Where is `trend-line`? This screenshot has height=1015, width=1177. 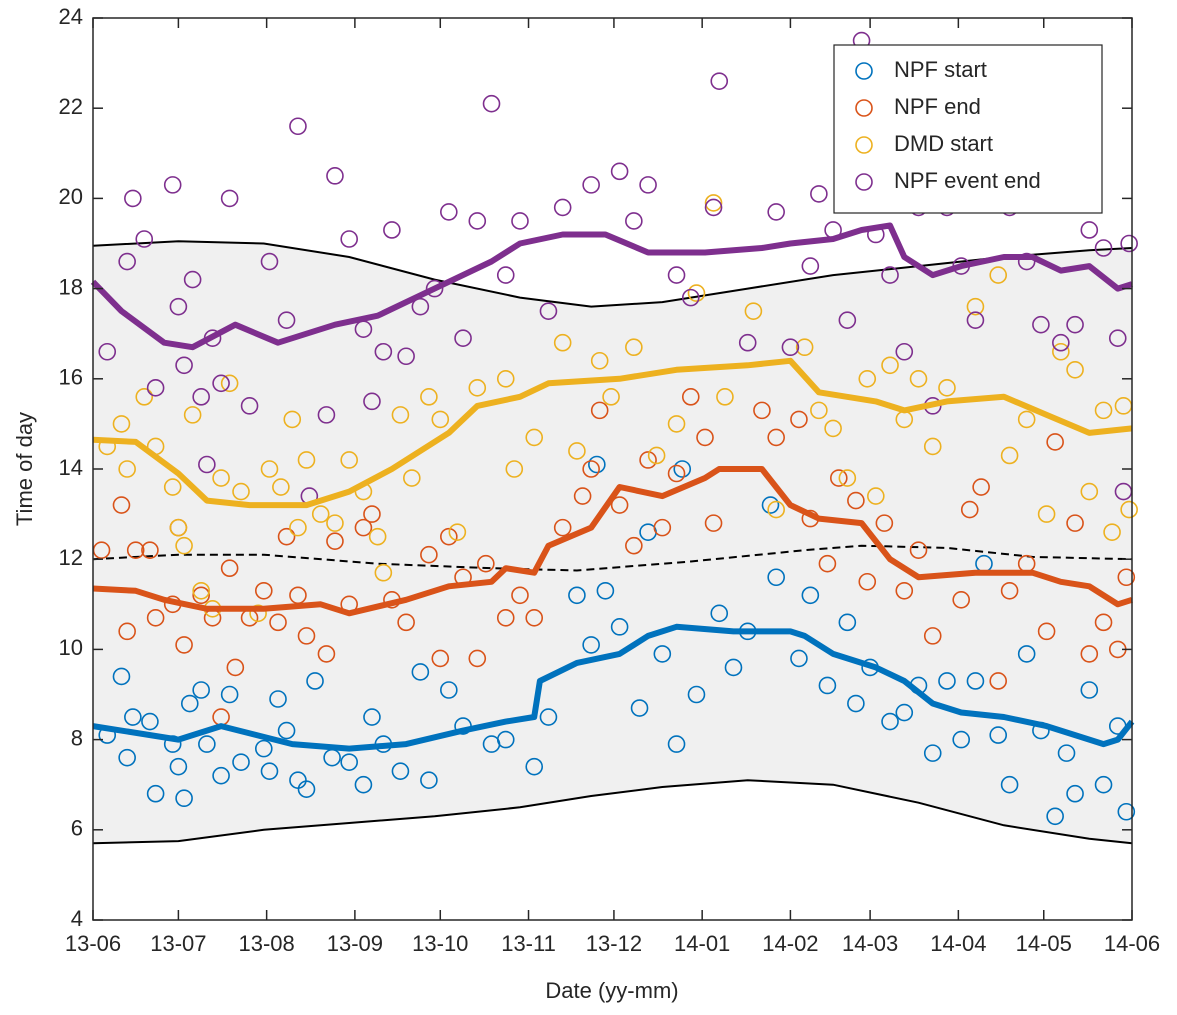
trend-line is located at coordinates (612, 541).